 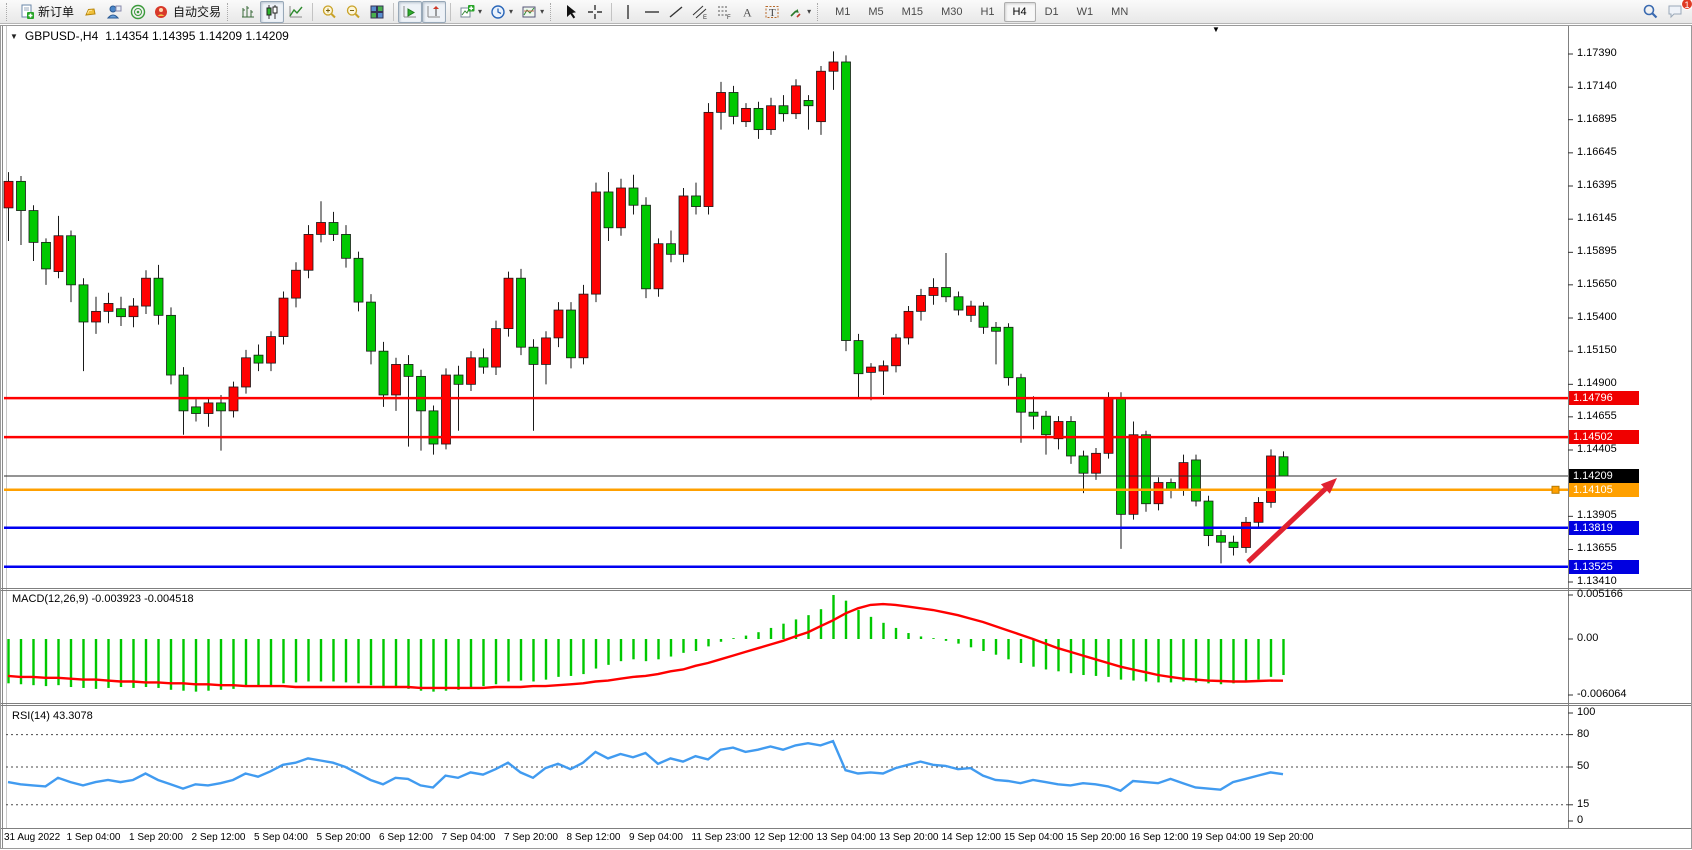 I want to click on vertical-line-button, so click(x=628, y=12).